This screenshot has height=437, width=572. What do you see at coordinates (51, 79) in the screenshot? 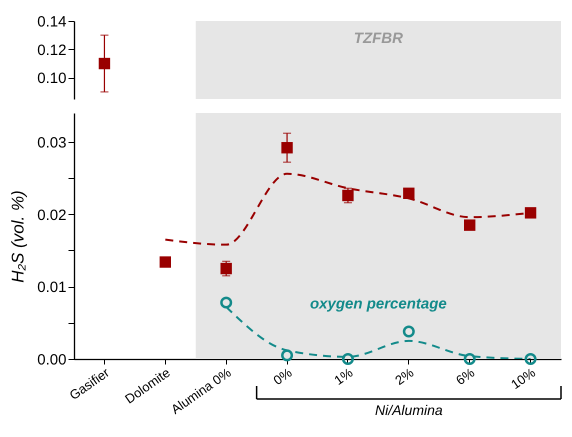
I see `y-tick-label: 0.10` at bounding box center [51, 79].